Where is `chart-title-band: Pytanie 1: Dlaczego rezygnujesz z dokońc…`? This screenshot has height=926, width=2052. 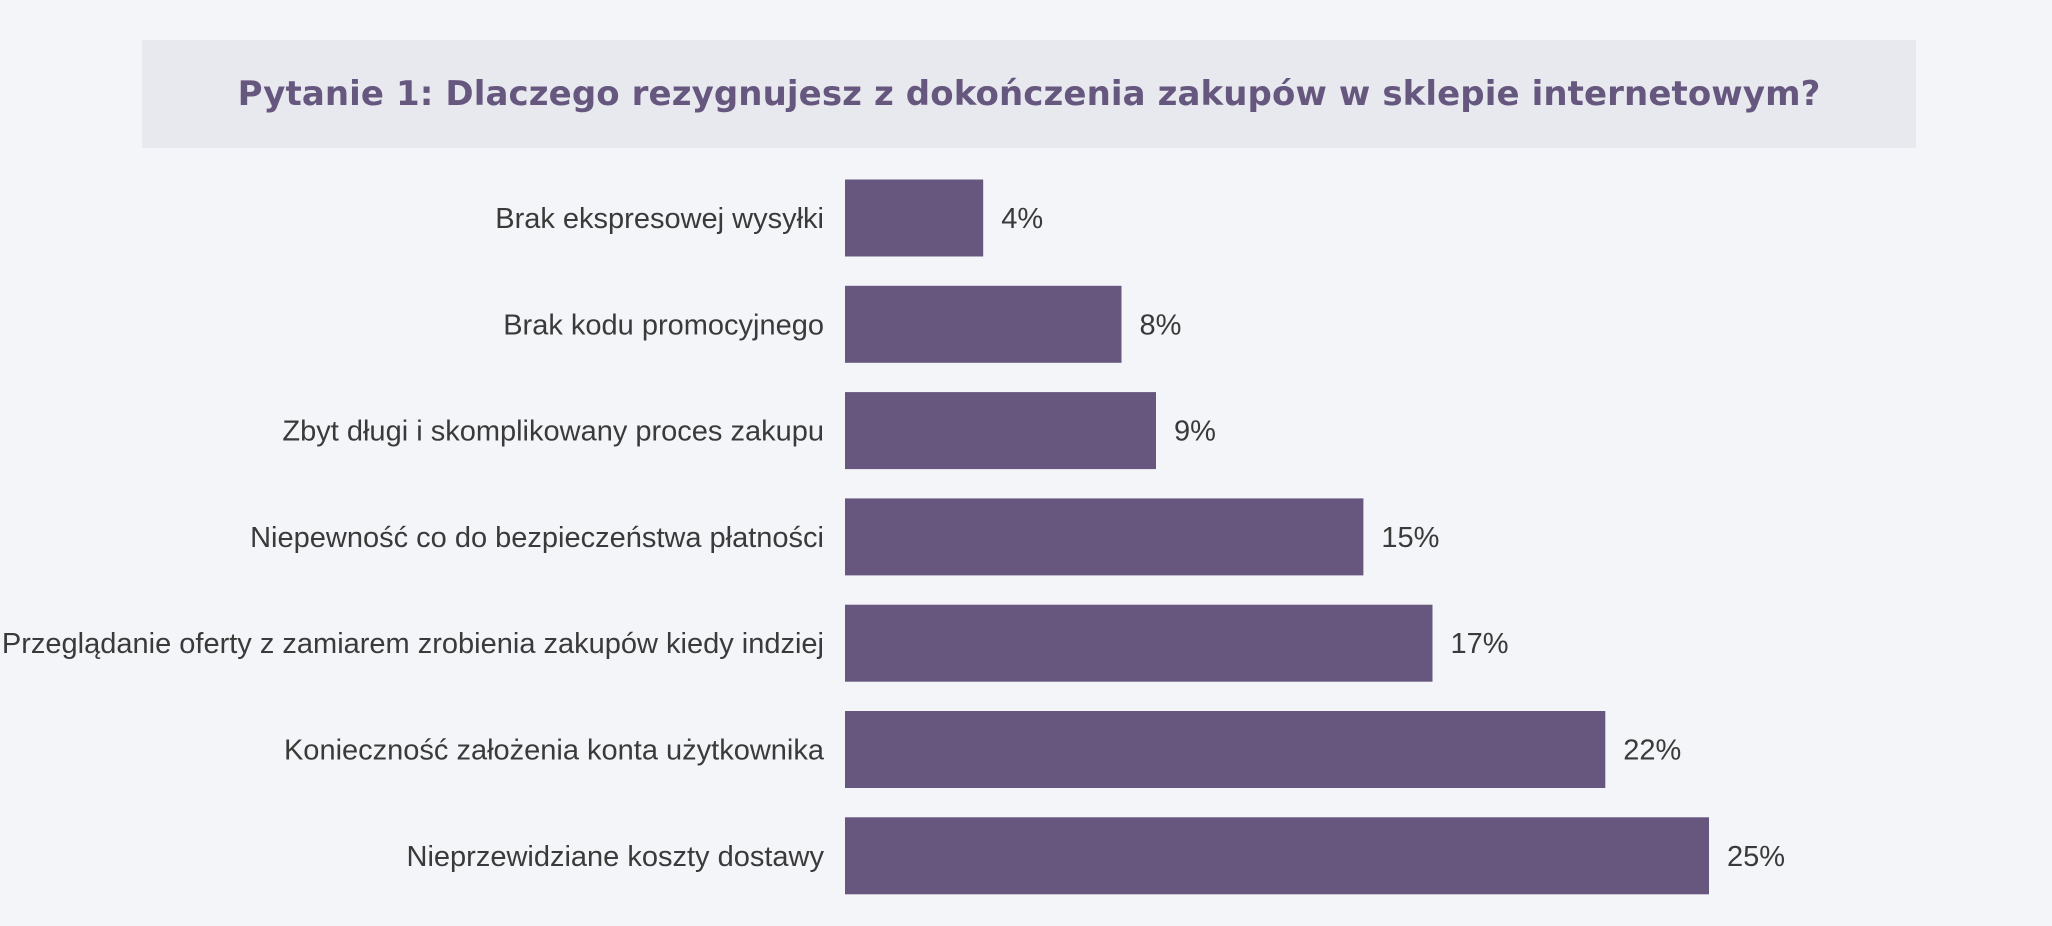
chart-title-band: Pytanie 1: Dlaczego rezygnujesz z dokońc… is located at coordinates (1029, 94).